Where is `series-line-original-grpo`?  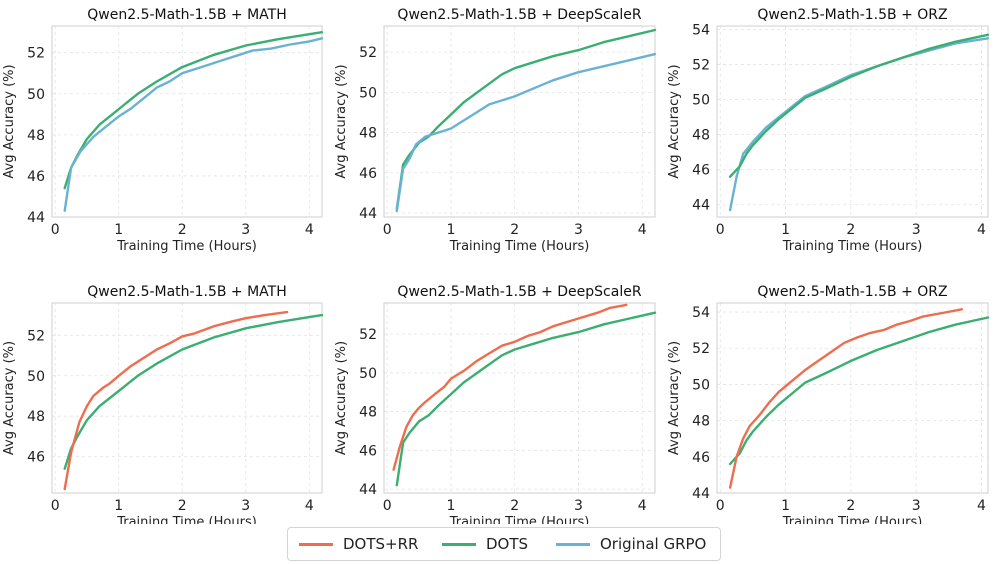
series-line-original-grpo is located at coordinates (859, 124).